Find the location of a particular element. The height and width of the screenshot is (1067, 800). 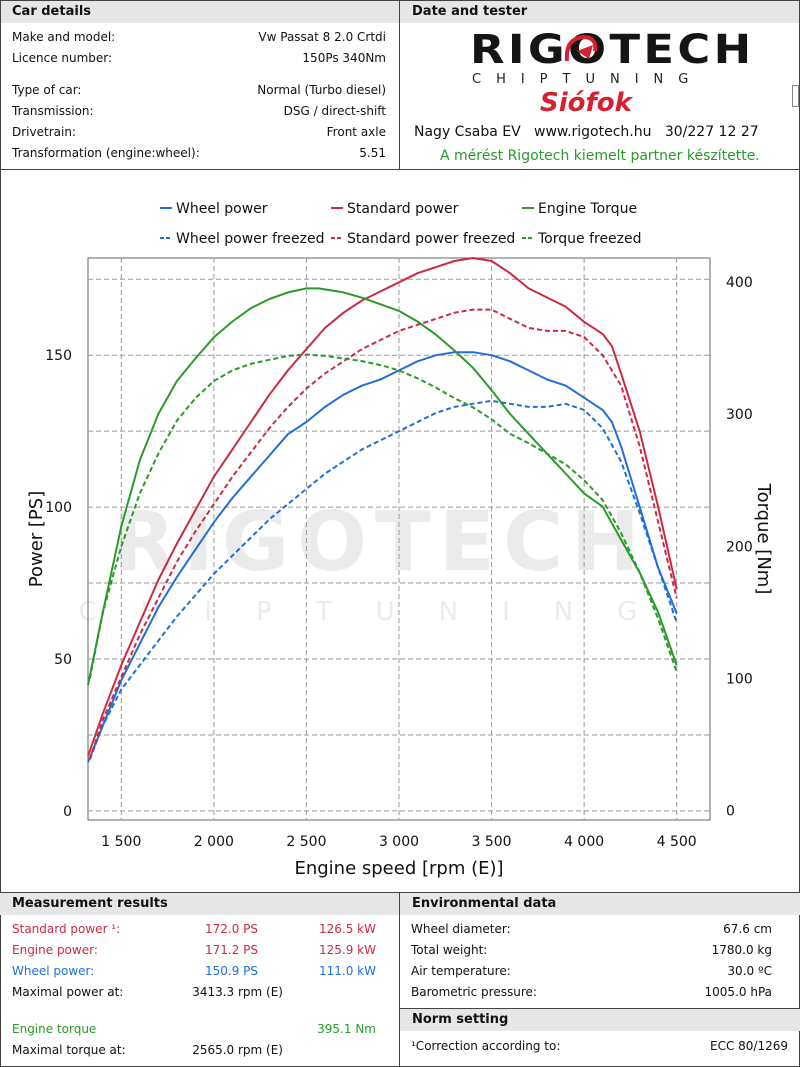

norm-label: ¹Correction according to: is located at coordinates (486, 1046).